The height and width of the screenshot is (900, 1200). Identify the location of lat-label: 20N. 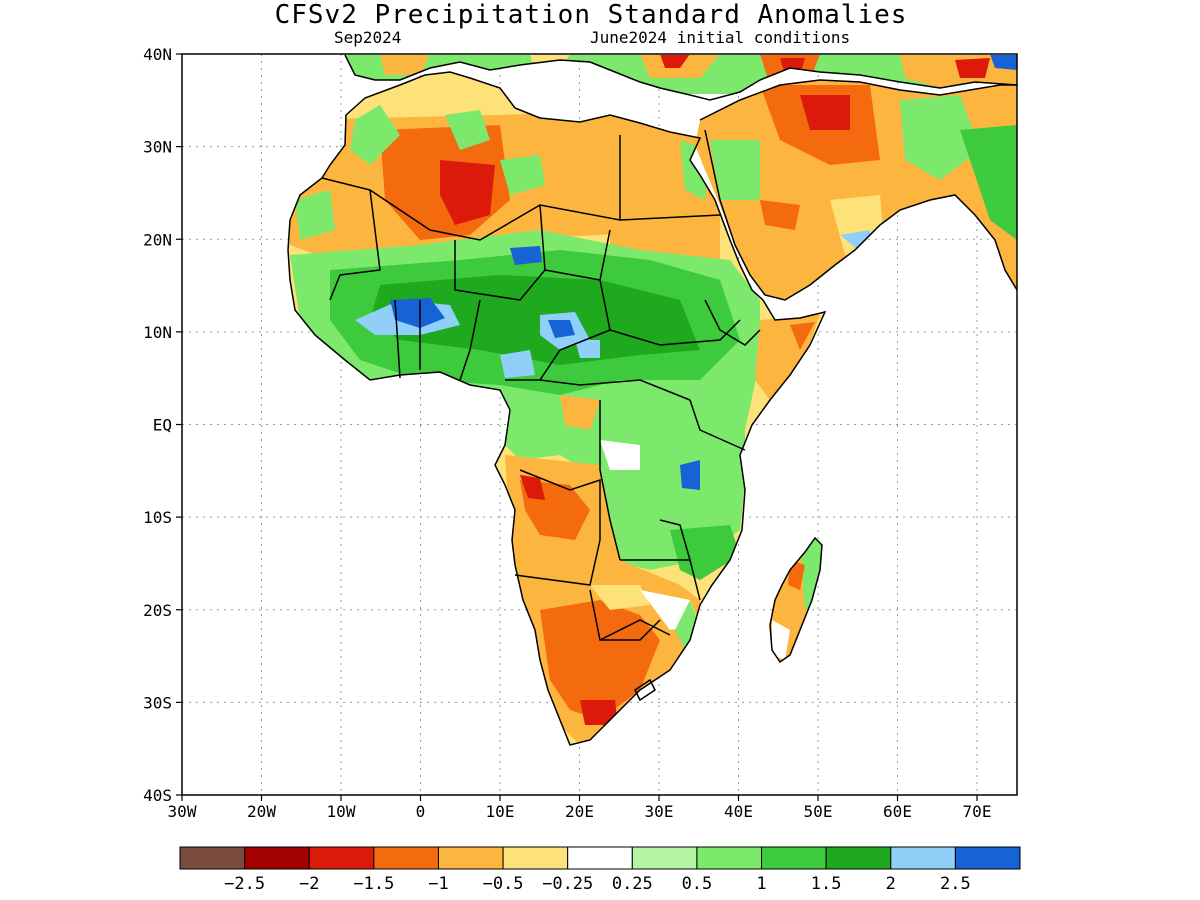
(157, 239).